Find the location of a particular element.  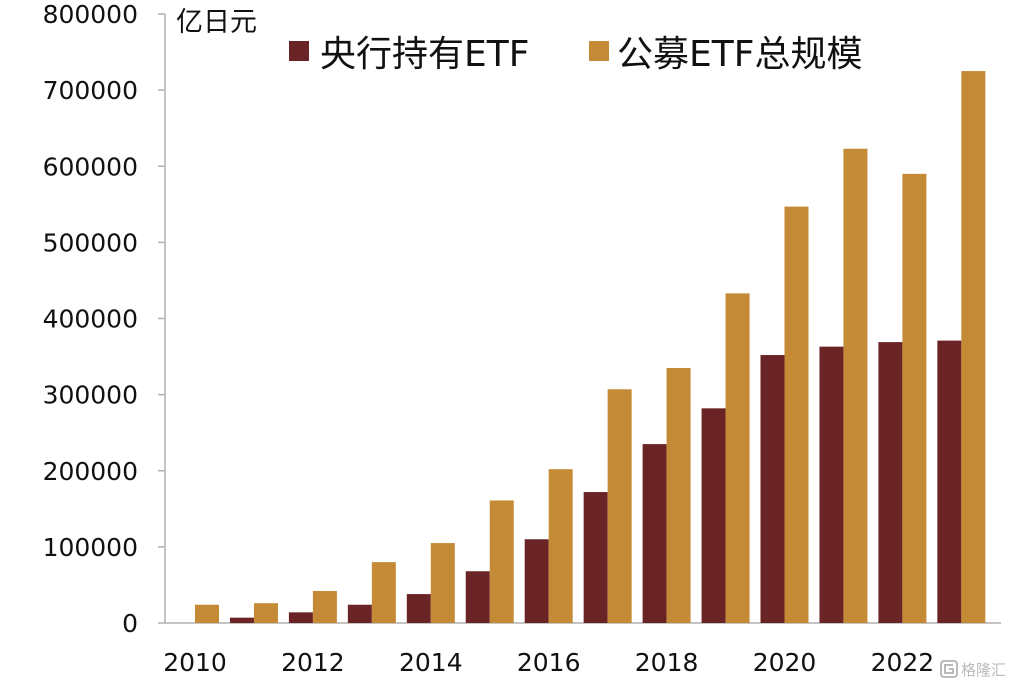

y-tick-label: 400000 is located at coordinates (90, 319).